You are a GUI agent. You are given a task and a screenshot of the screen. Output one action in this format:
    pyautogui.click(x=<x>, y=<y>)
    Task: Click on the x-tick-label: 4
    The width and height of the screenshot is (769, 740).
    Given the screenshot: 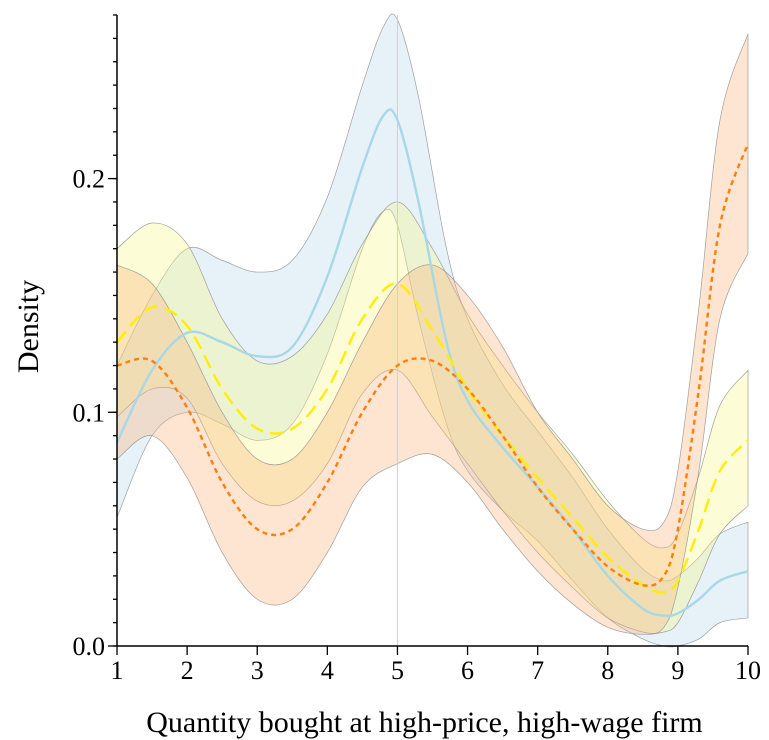 What is the action you would take?
    pyautogui.click(x=327, y=670)
    